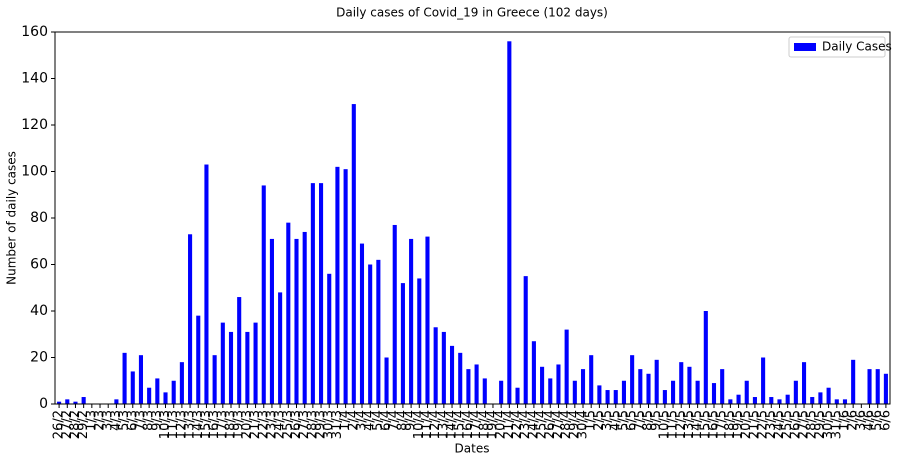 The height and width of the screenshot is (461, 899). Describe the element at coordinates (312, 424) in the screenshot. I see `x-tick-label: 28/3` at that location.